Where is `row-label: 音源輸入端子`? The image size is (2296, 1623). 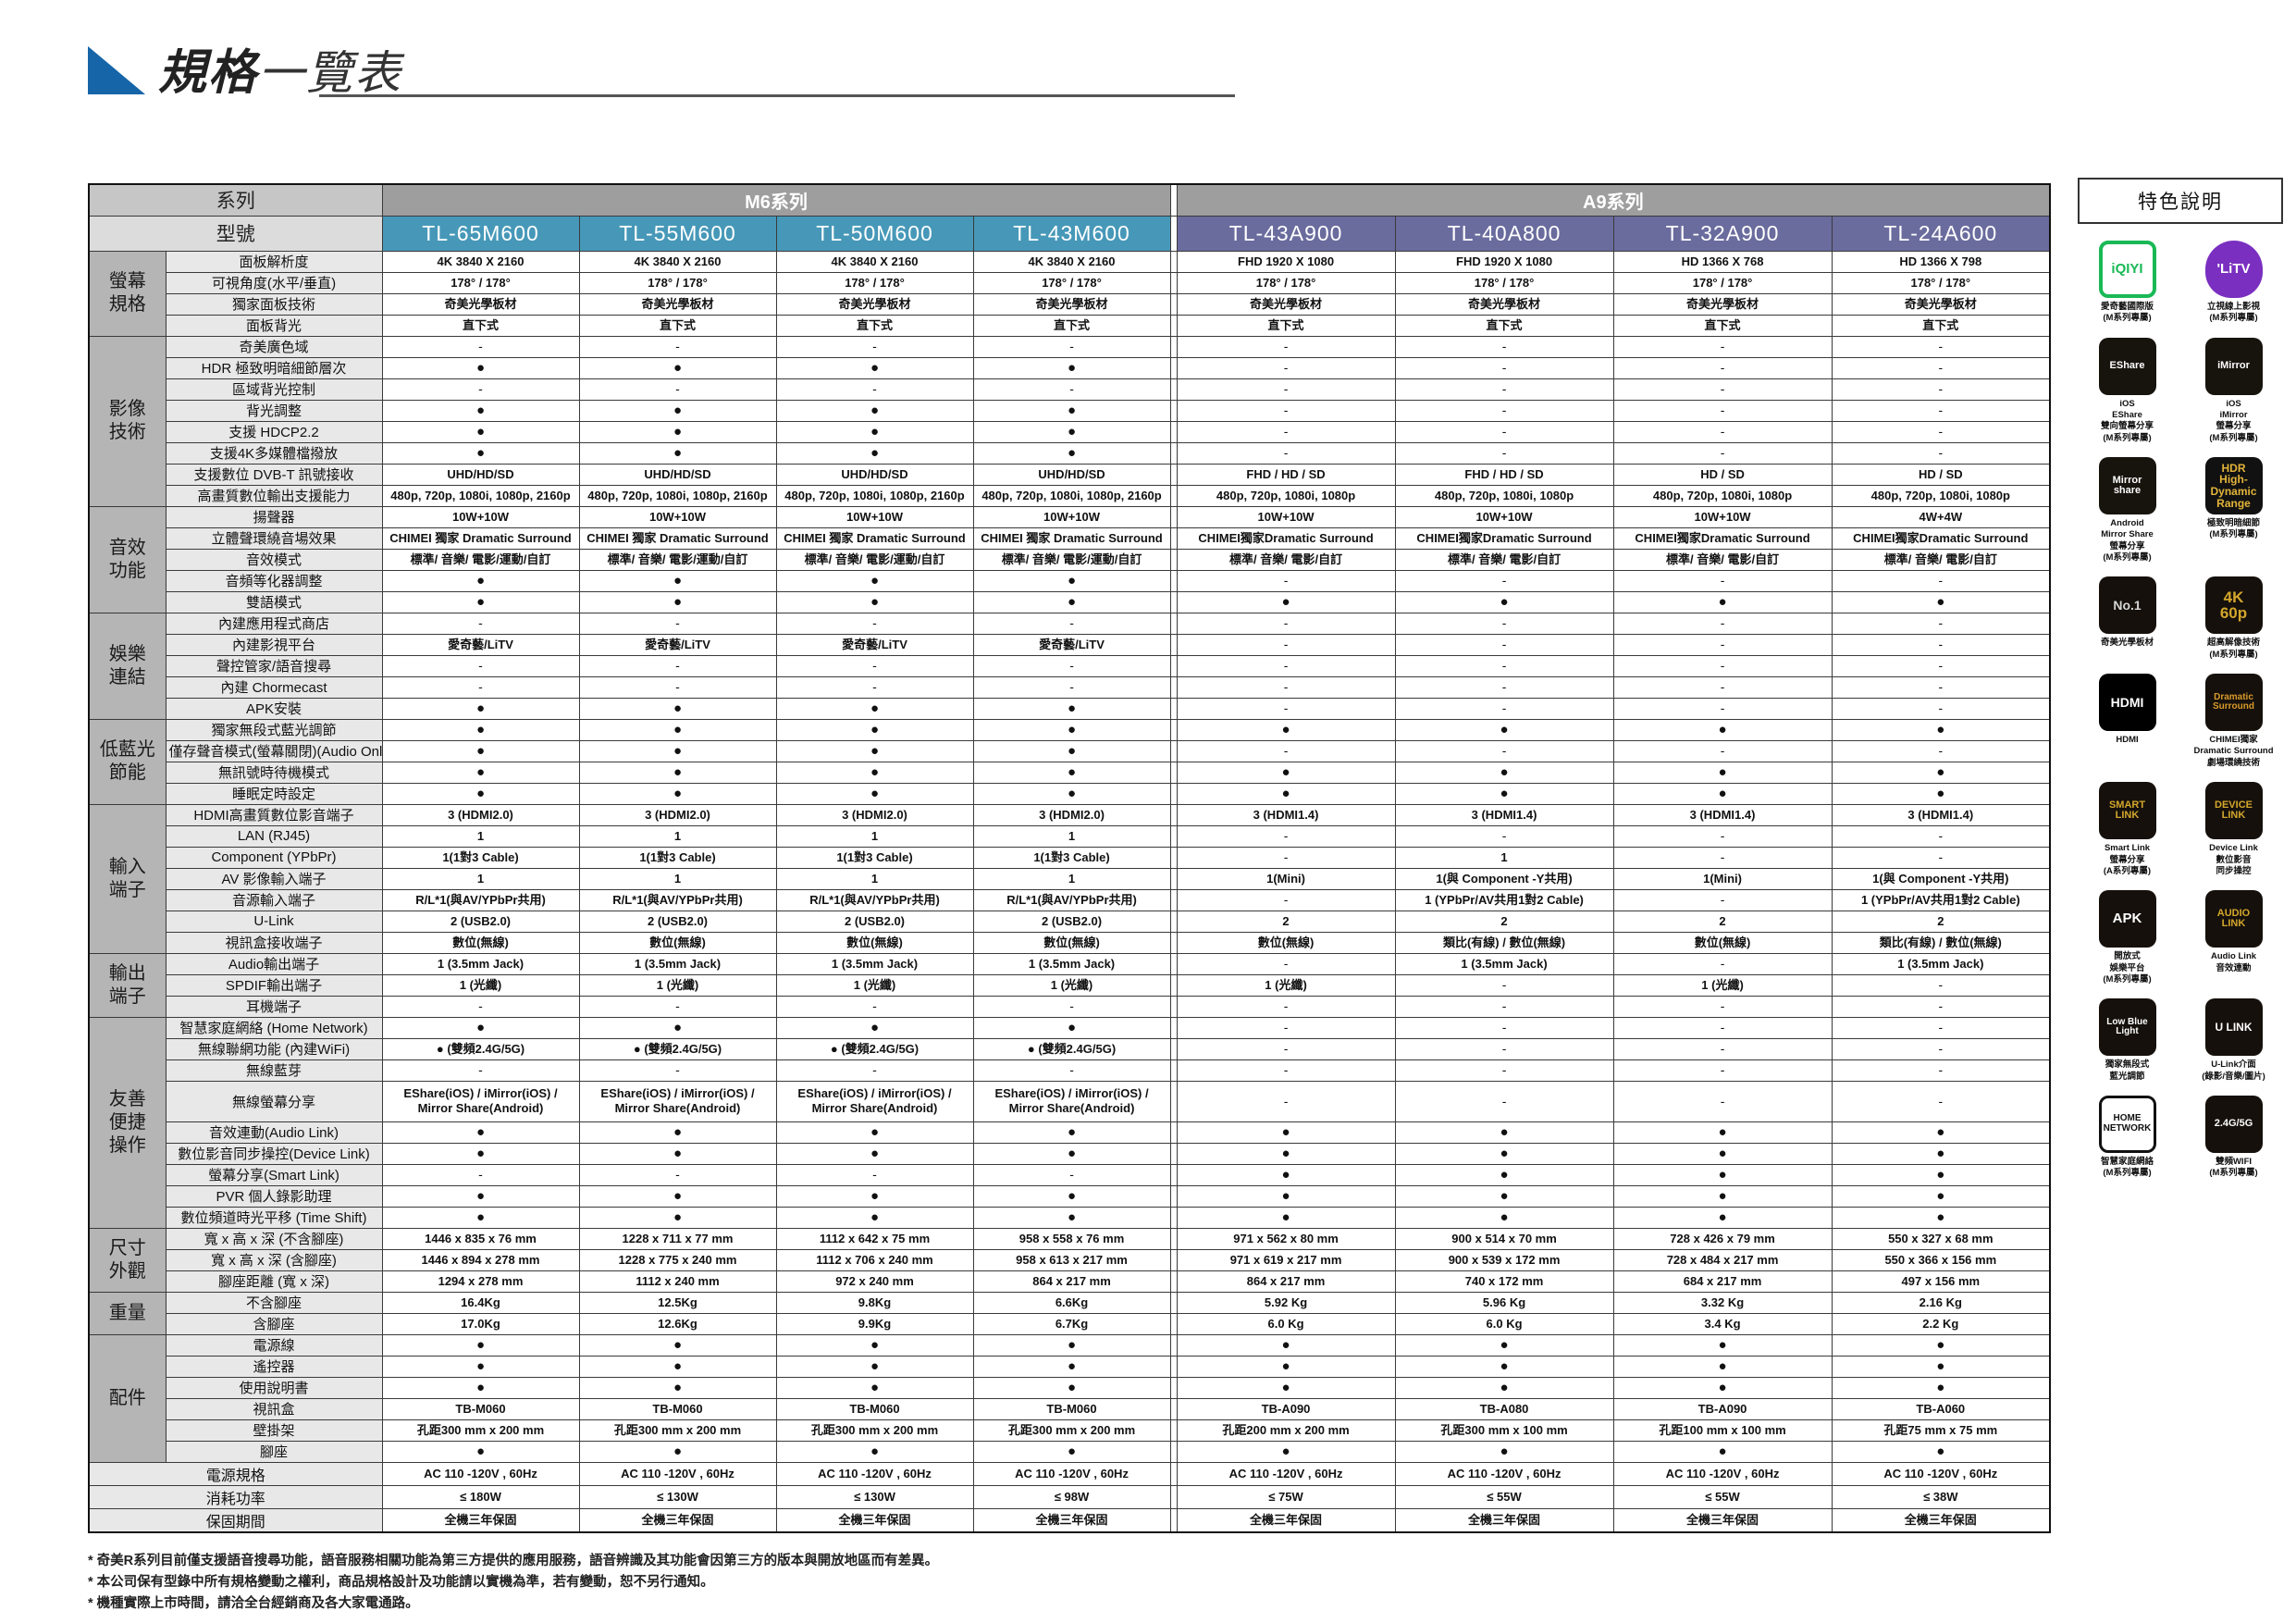 row-label: 音源輸入端子 is located at coordinates (274, 899).